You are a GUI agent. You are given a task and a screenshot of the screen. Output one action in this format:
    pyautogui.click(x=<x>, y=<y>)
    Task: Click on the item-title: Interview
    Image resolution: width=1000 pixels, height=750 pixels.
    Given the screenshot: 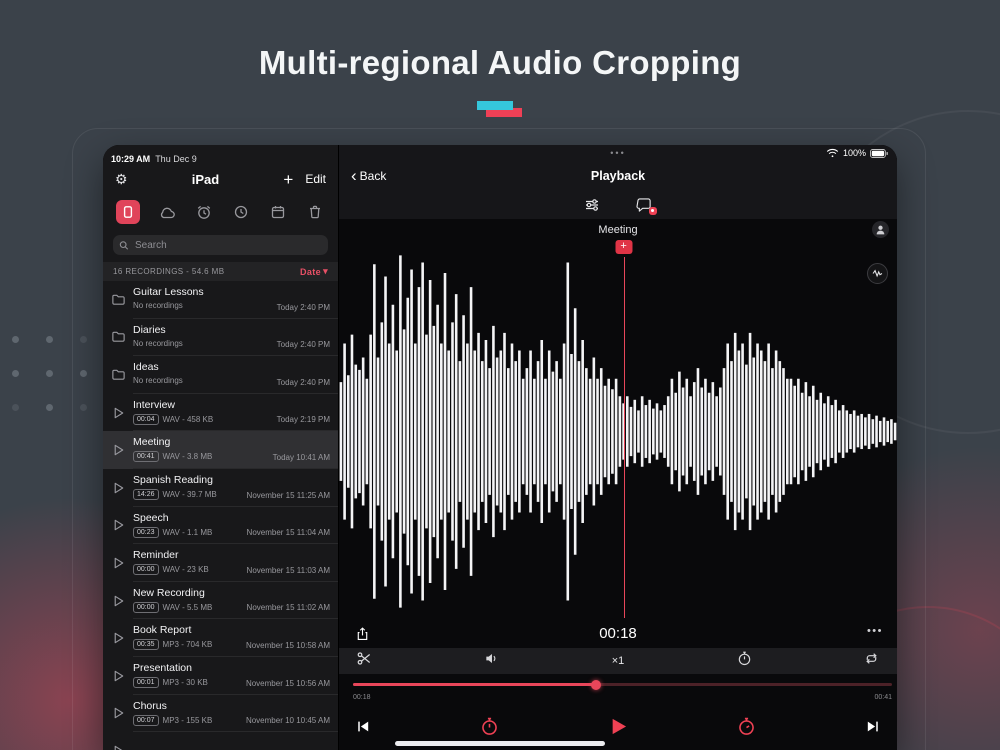 What is the action you would take?
    pyautogui.click(x=154, y=404)
    